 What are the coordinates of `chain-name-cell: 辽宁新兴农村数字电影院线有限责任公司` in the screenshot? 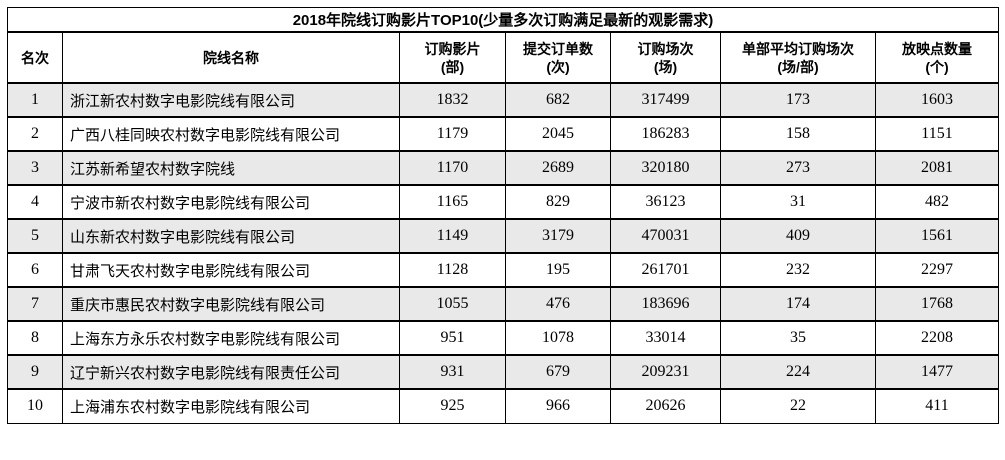 It's located at (231, 372).